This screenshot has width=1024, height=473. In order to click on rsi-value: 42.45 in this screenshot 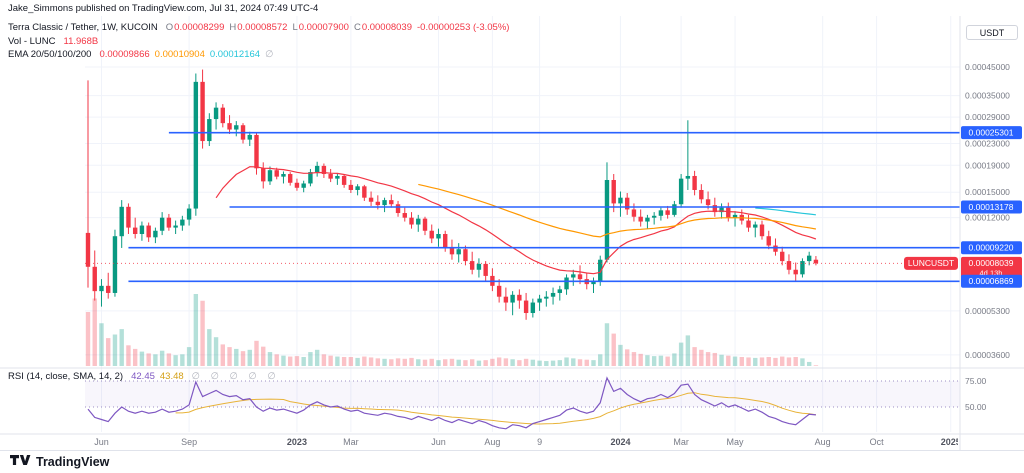, I will do `click(143, 376)`.